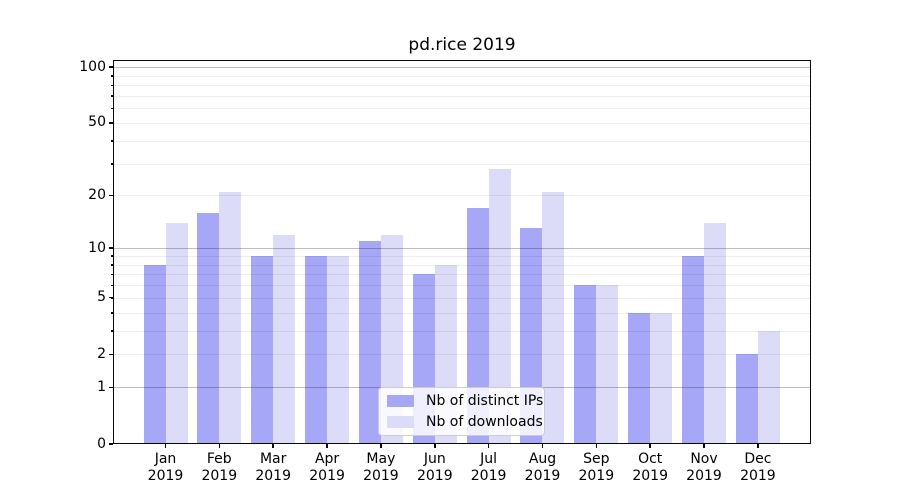 This screenshot has width=900, height=500. Describe the element at coordinates (327, 459) in the screenshot. I see `x-tick-label-month: Apr` at that location.